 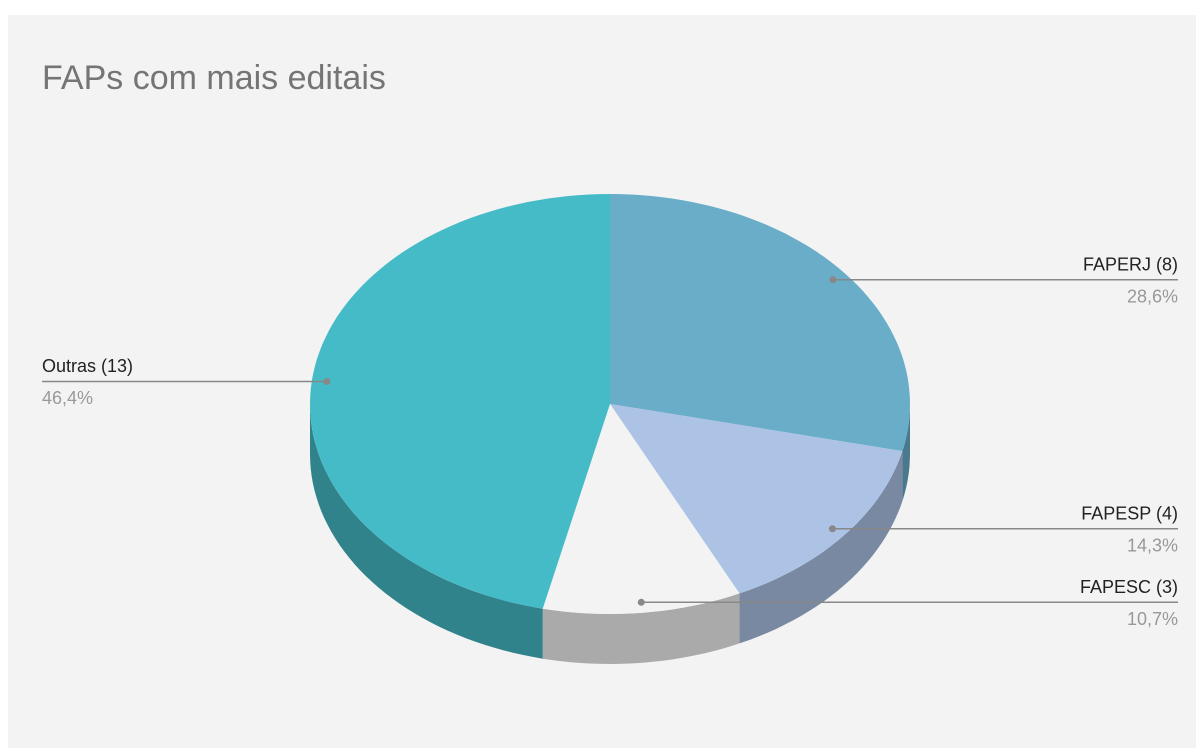 I want to click on slice-percent: 14,3%, so click(x=1152, y=545).